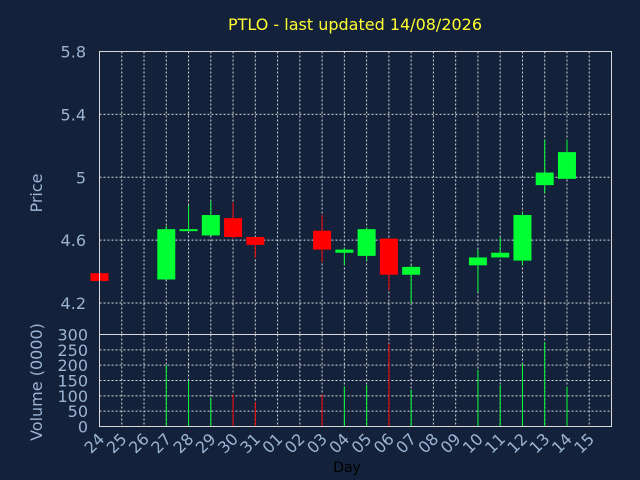 The width and height of the screenshot is (640, 480). What do you see at coordinates (355, 24) in the screenshot?
I see `chart-title: PTLO - last updated 14/08/2026` at bounding box center [355, 24].